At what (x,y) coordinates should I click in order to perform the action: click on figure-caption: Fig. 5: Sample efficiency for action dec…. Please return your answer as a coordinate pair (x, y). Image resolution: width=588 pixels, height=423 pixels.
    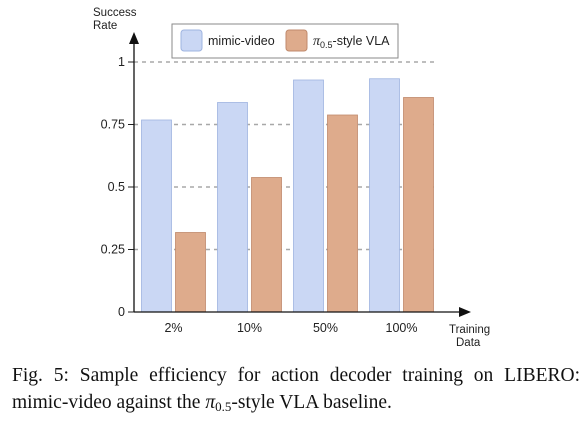
    Looking at the image, I should click on (296, 391).